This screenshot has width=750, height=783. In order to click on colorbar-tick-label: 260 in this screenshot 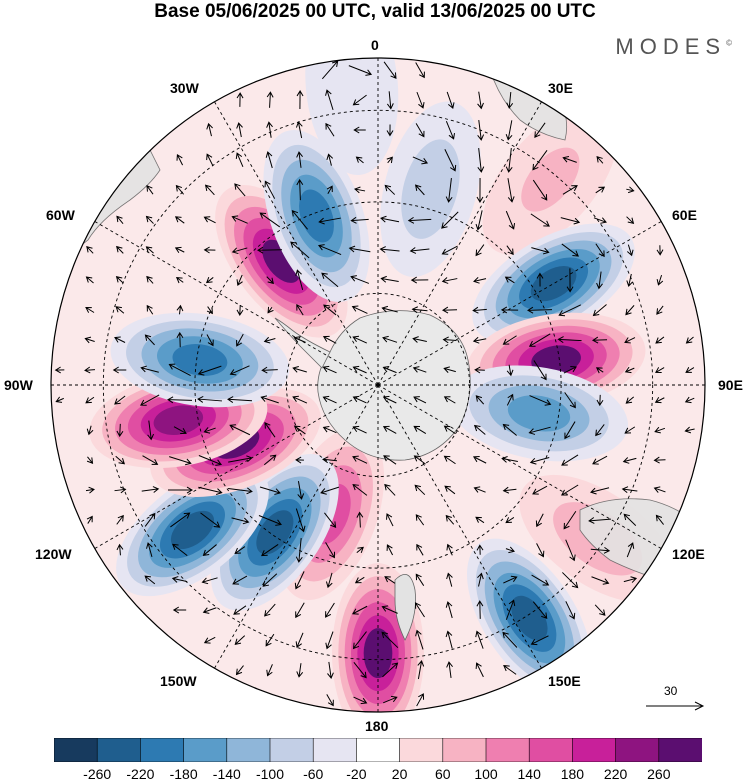, I will do `click(659, 774)`.